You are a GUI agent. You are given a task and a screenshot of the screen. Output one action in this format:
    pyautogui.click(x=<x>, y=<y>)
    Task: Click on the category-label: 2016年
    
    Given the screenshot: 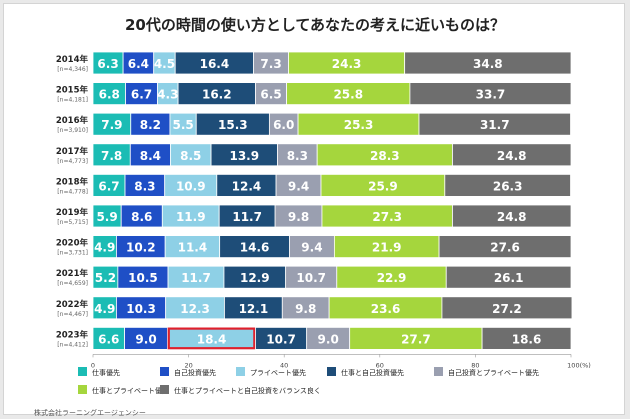 What is the action you would take?
    pyautogui.click(x=72, y=120)
    